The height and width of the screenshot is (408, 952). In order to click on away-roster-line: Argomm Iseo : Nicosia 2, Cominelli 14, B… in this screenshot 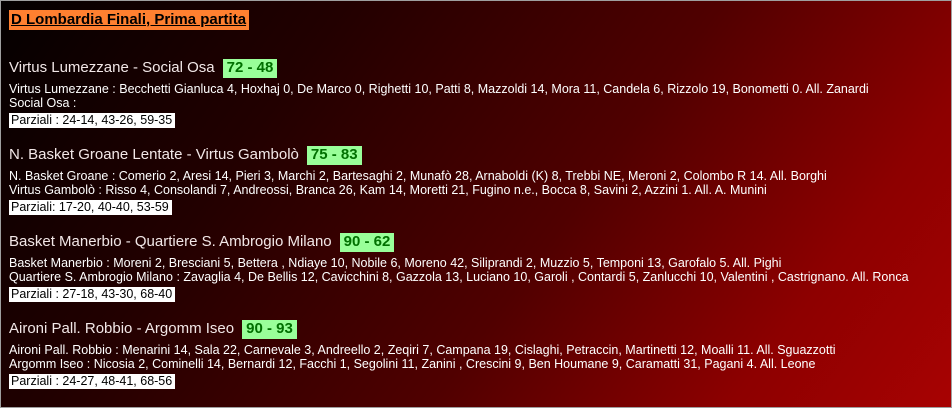, I will do `click(412, 363)`.